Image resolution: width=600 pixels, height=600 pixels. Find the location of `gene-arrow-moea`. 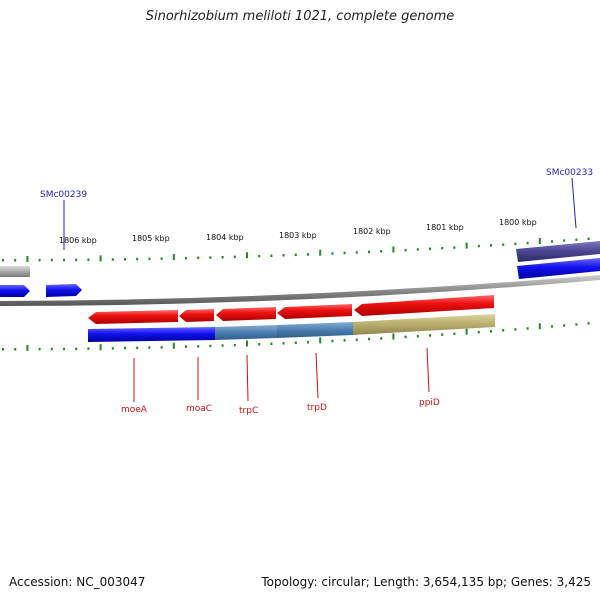

gene-arrow-moea is located at coordinates (133, 317).